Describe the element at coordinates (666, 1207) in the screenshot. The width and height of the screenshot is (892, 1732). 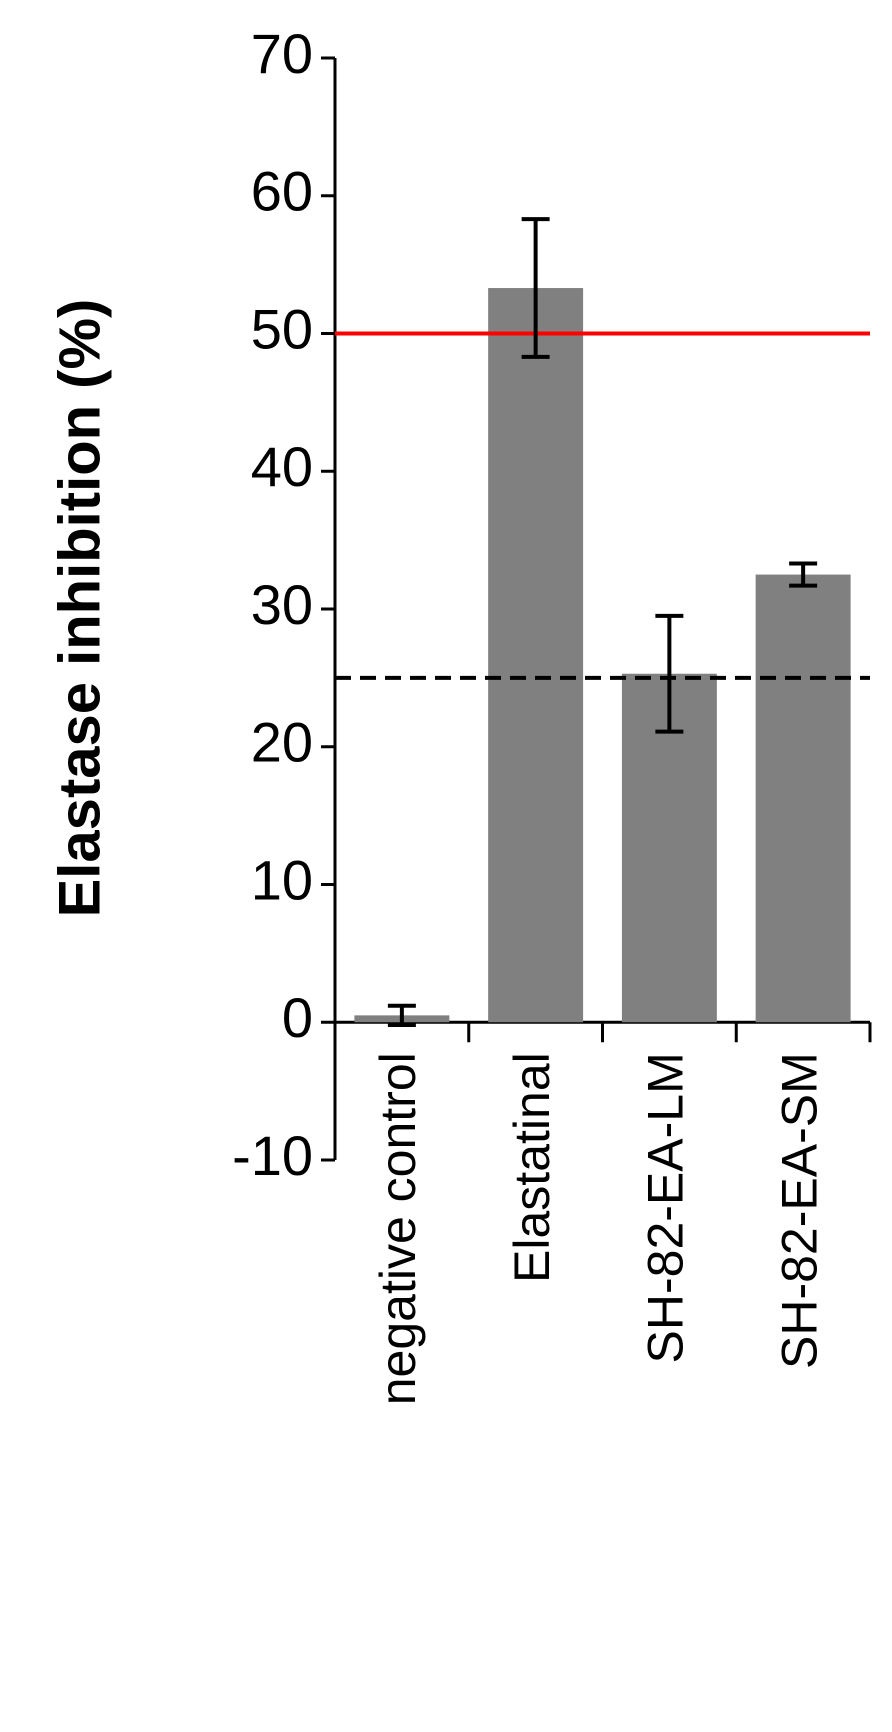
I see `x-tick-label: SH-82-EA-LM` at that location.